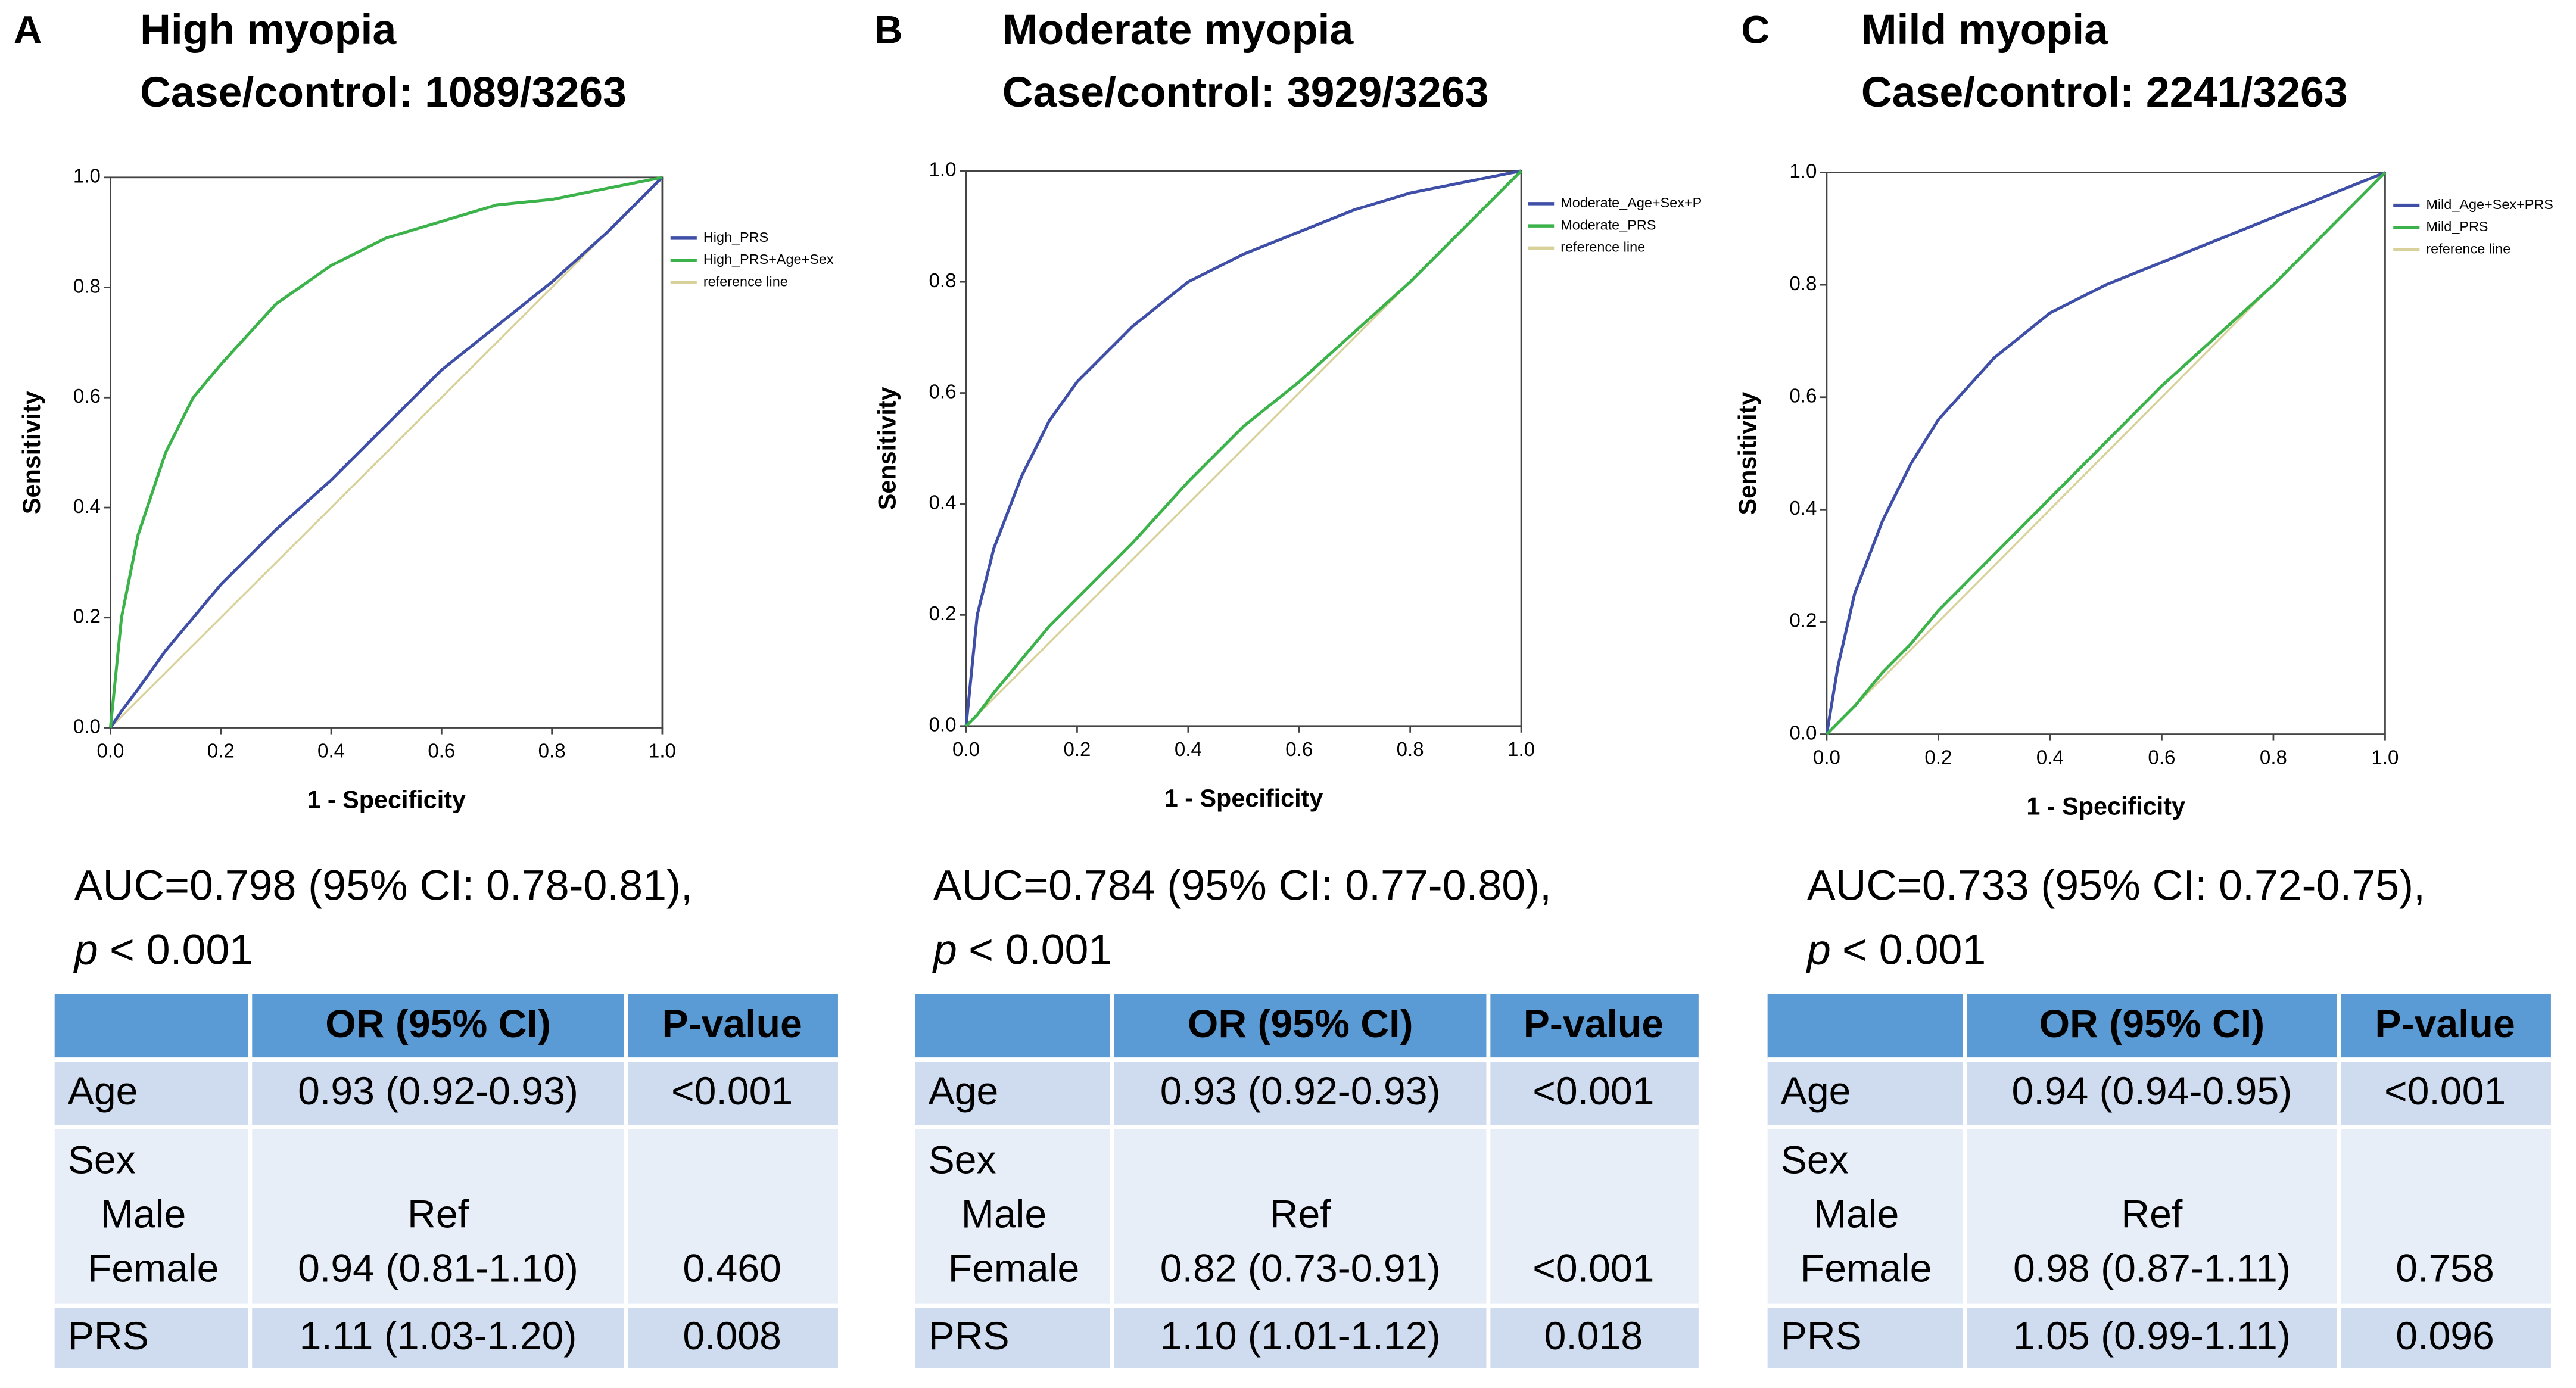 The height and width of the screenshot is (1388, 2576). I want to click on odds-ratio: 0.94 (0.94-0.95), so click(2152, 1091).